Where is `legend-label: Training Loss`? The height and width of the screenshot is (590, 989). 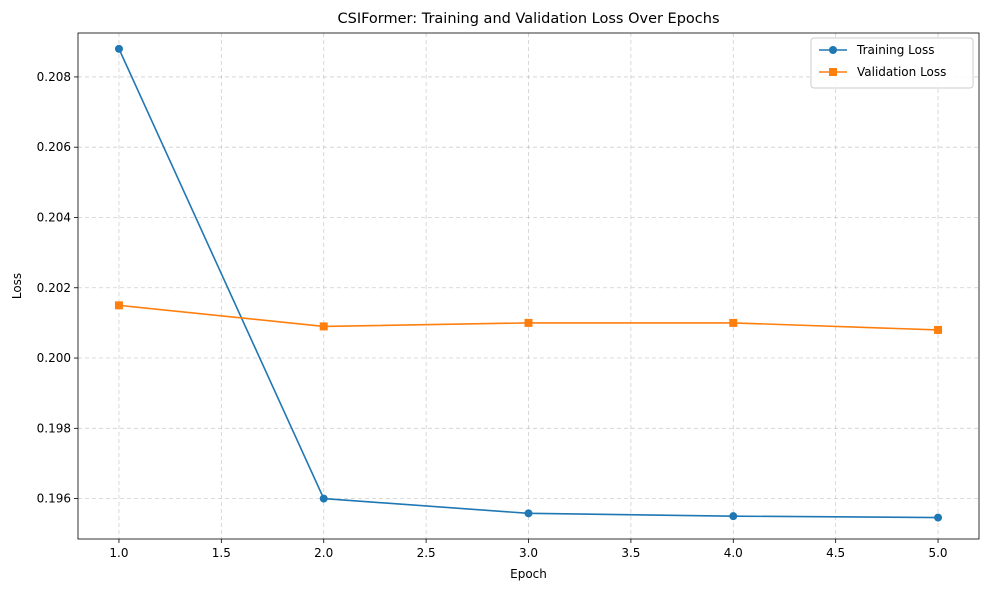
legend-label: Training Loss is located at coordinates (895, 50).